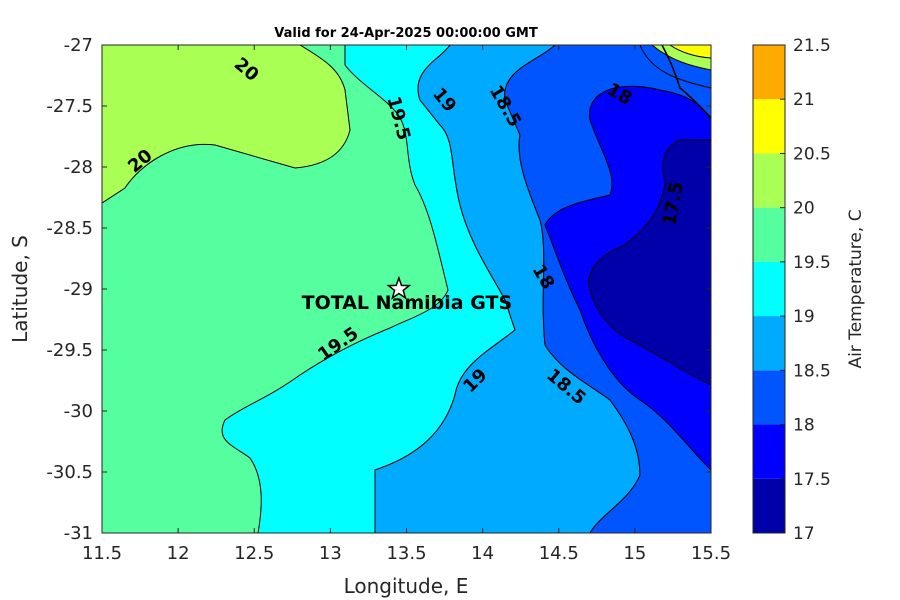  Describe the element at coordinates (178, 553) in the screenshot. I see `x-tick-label: 12` at that location.